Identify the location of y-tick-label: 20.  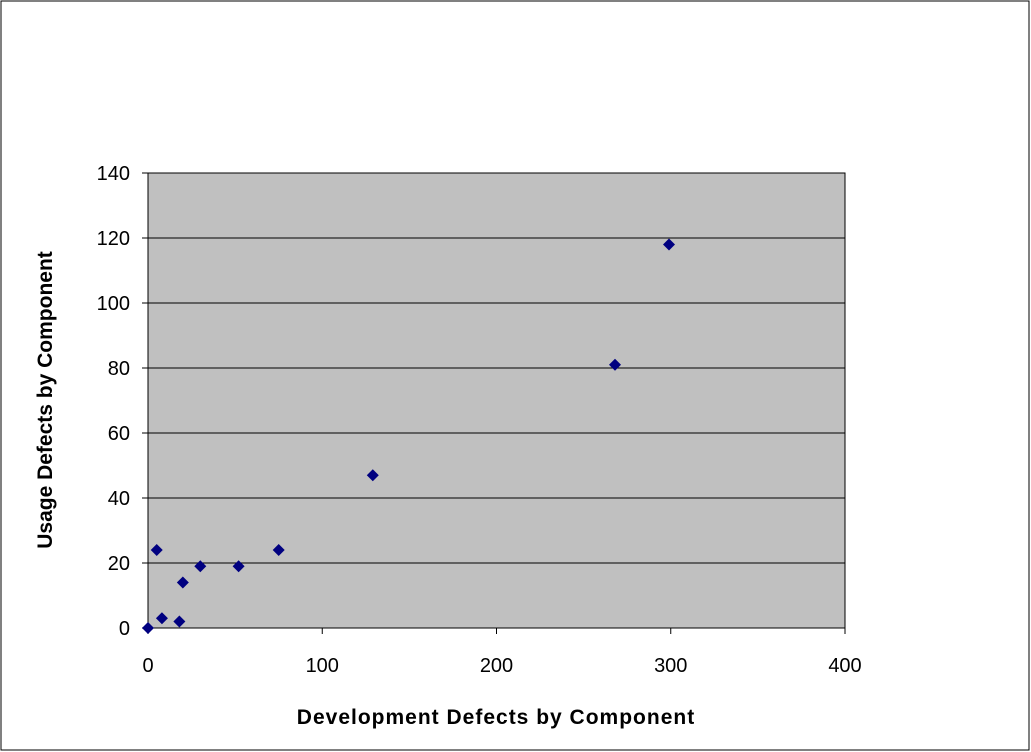
(119, 564).